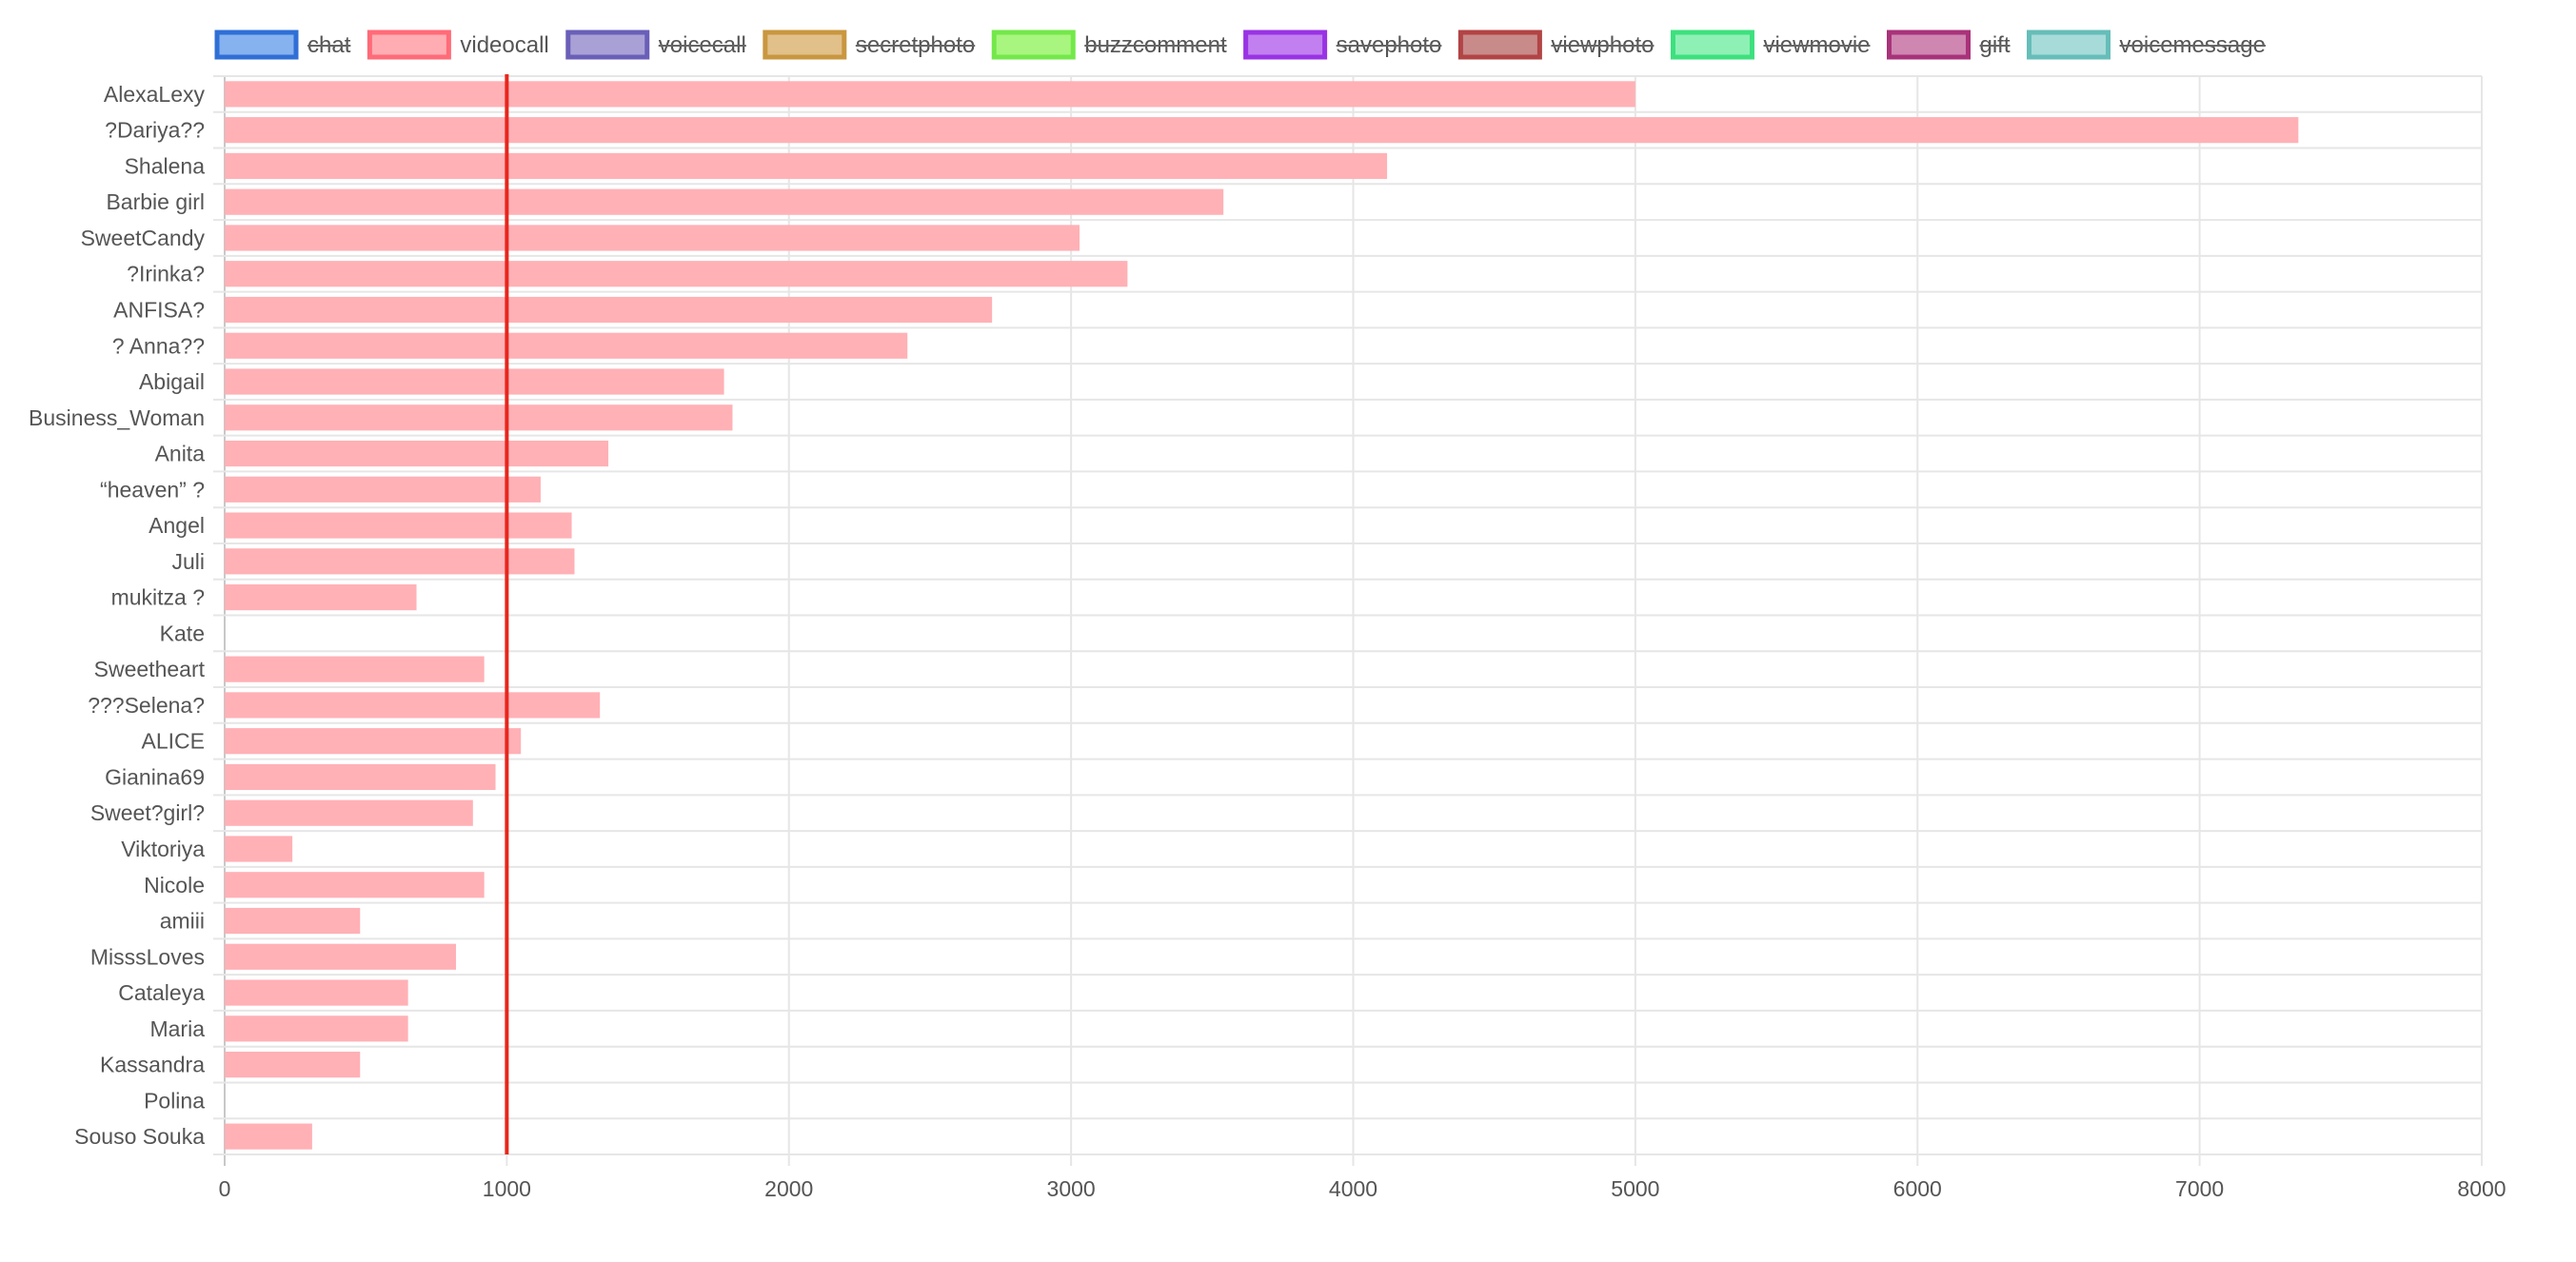  Describe the element at coordinates (609, 310) in the screenshot. I see `bar-videocall-anfisa` at that location.